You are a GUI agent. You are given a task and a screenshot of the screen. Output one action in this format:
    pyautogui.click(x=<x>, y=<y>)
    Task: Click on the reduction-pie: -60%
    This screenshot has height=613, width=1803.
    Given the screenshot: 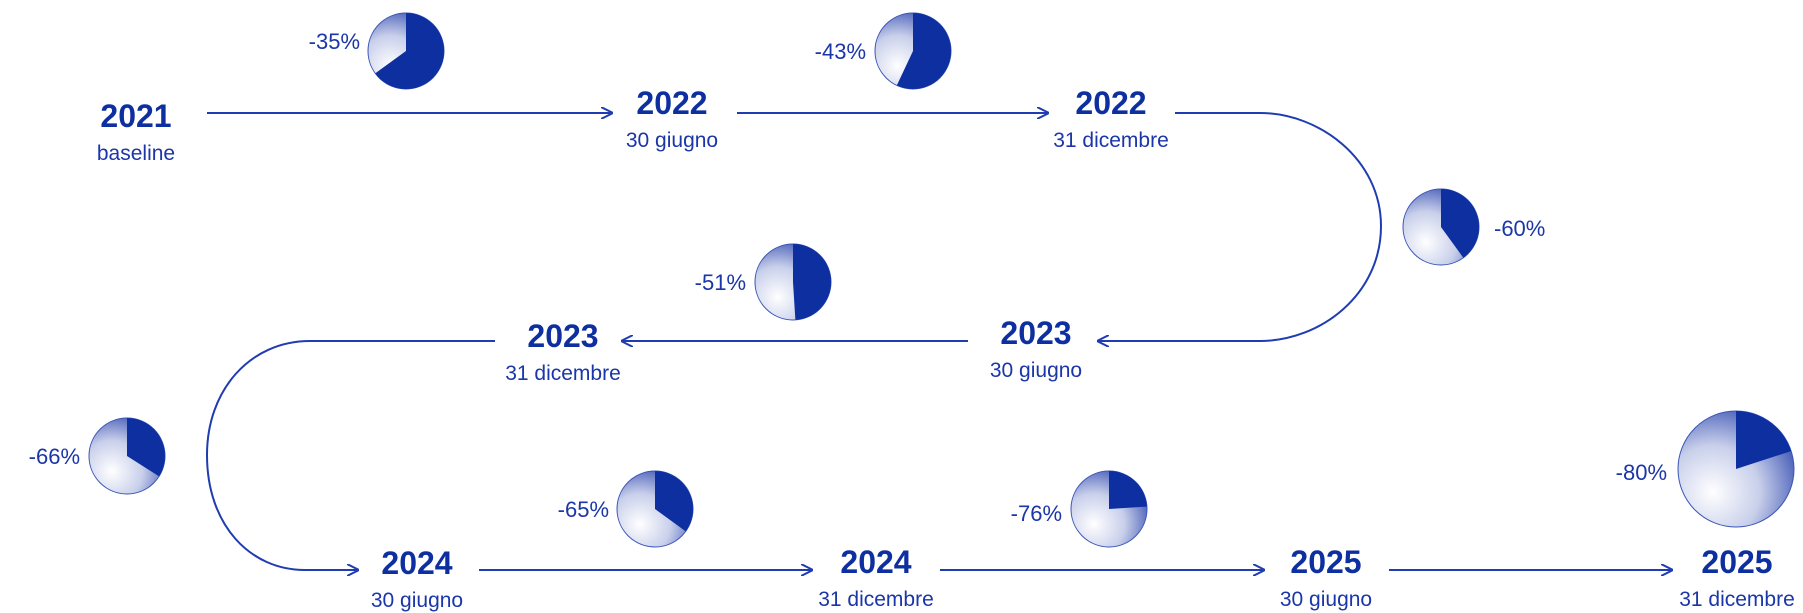 What is the action you would take?
    pyautogui.click(x=1473, y=227)
    